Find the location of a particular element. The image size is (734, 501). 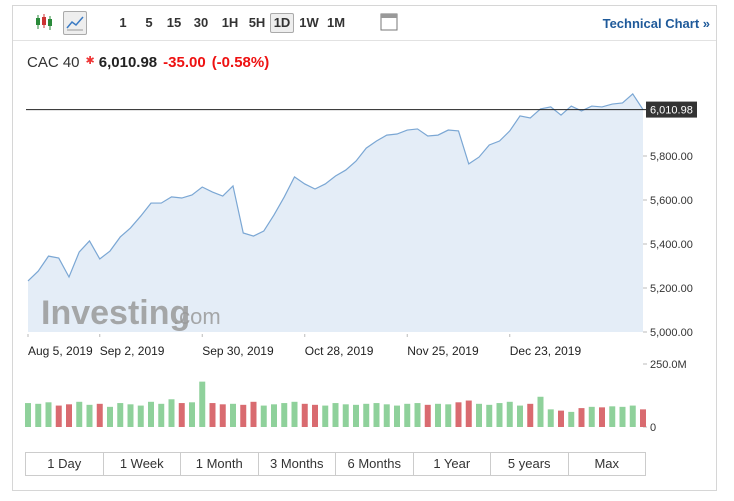

watermark-brand: Investing is located at coordinates (115, 313).